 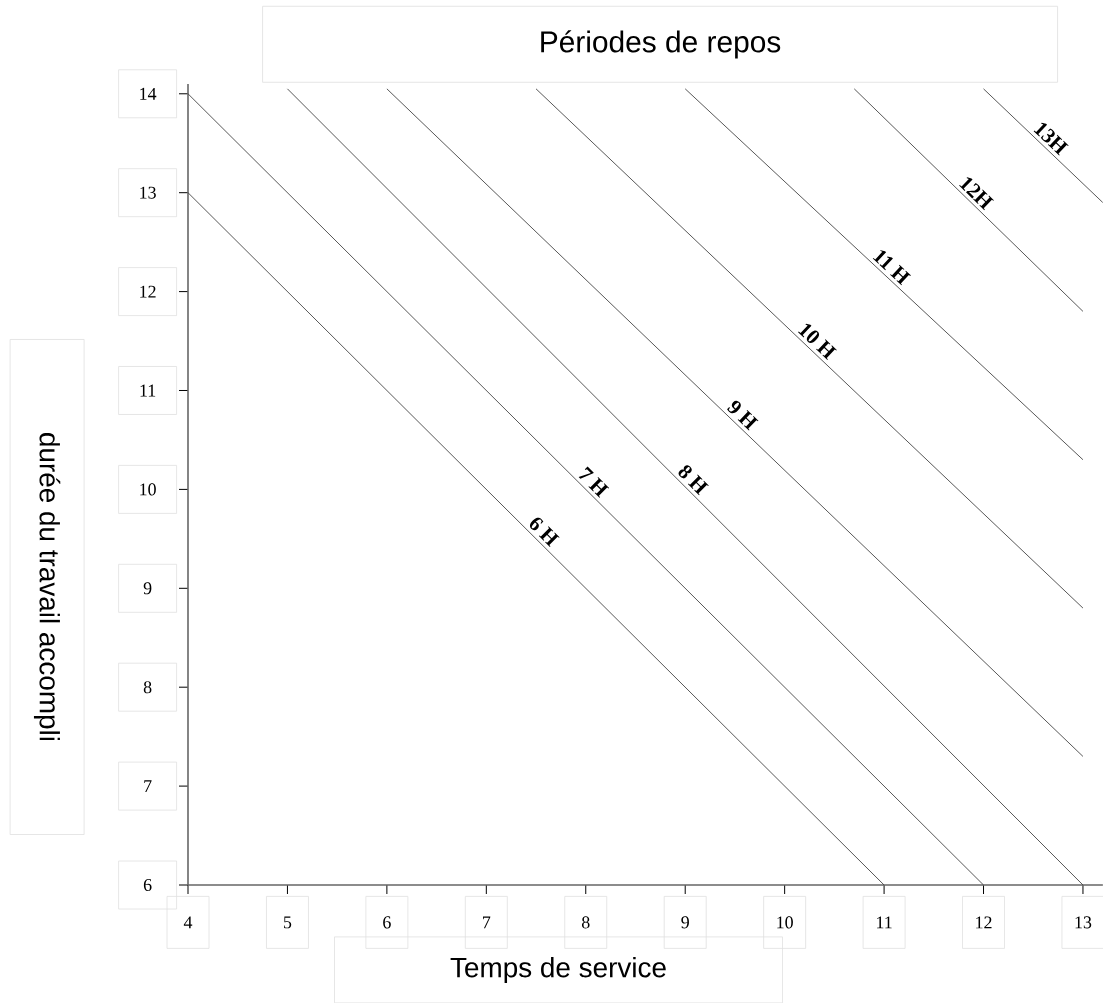 I want to click on x-tick-label: 7, so click(x=487, y=922).